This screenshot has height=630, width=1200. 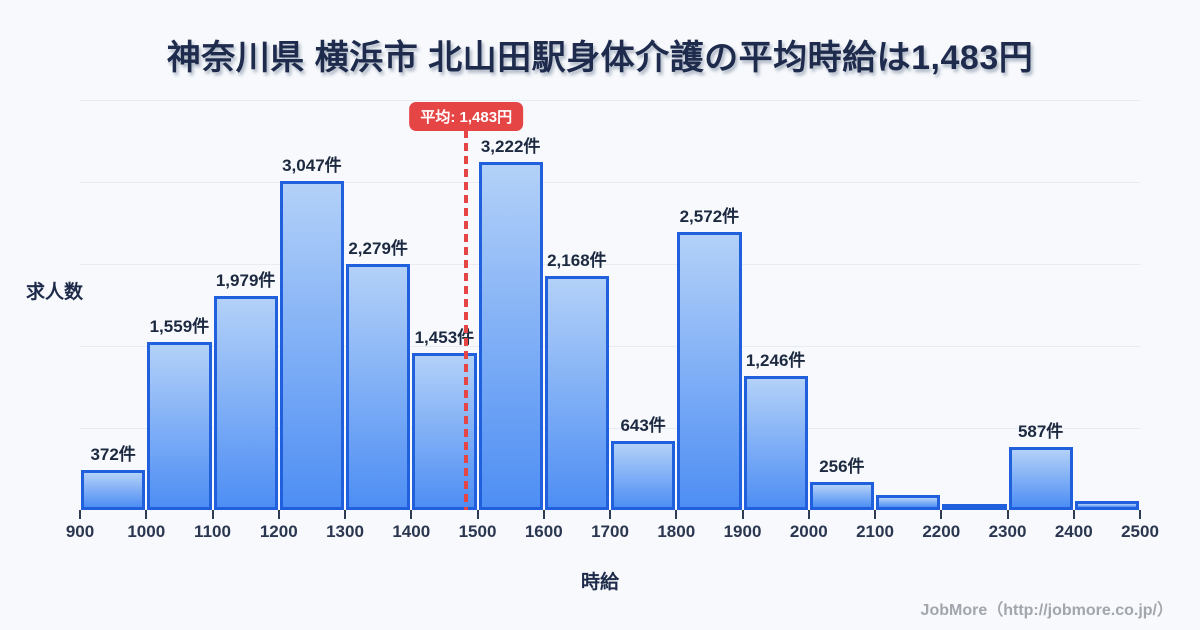 I want to click on bar-value-label: 643件, so click(x=643, y=425).